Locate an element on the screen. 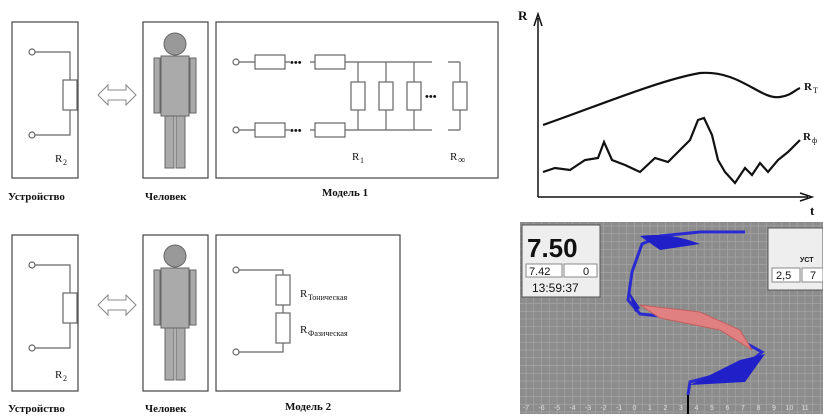 Image resolution: width=823 pixels, height=419 pixels. side-c: УСТ is located at coordinates (807, 260).